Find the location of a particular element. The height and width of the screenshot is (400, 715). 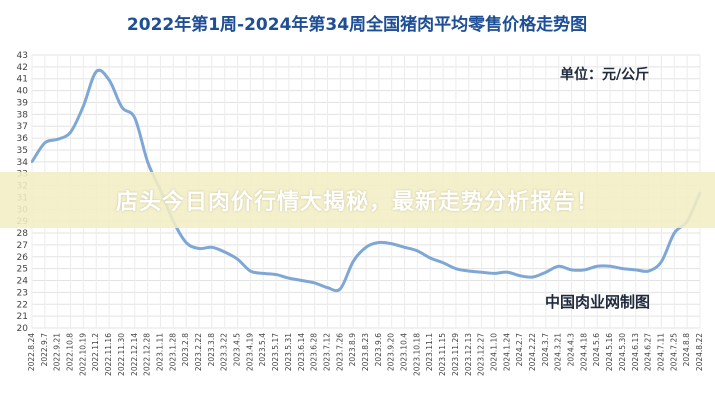

x-tick-label: 2024.6.13 is located at coordinates (635, 352).